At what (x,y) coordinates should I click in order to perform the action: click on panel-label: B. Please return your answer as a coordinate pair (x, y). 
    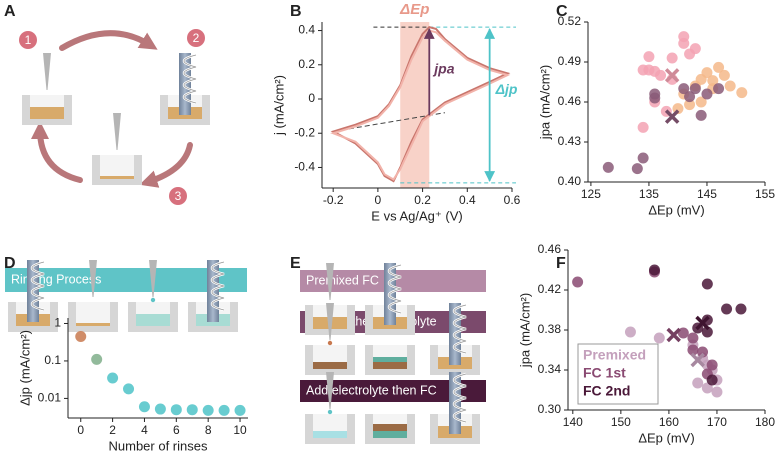
    Looking at the image, I should click on (296, 11).